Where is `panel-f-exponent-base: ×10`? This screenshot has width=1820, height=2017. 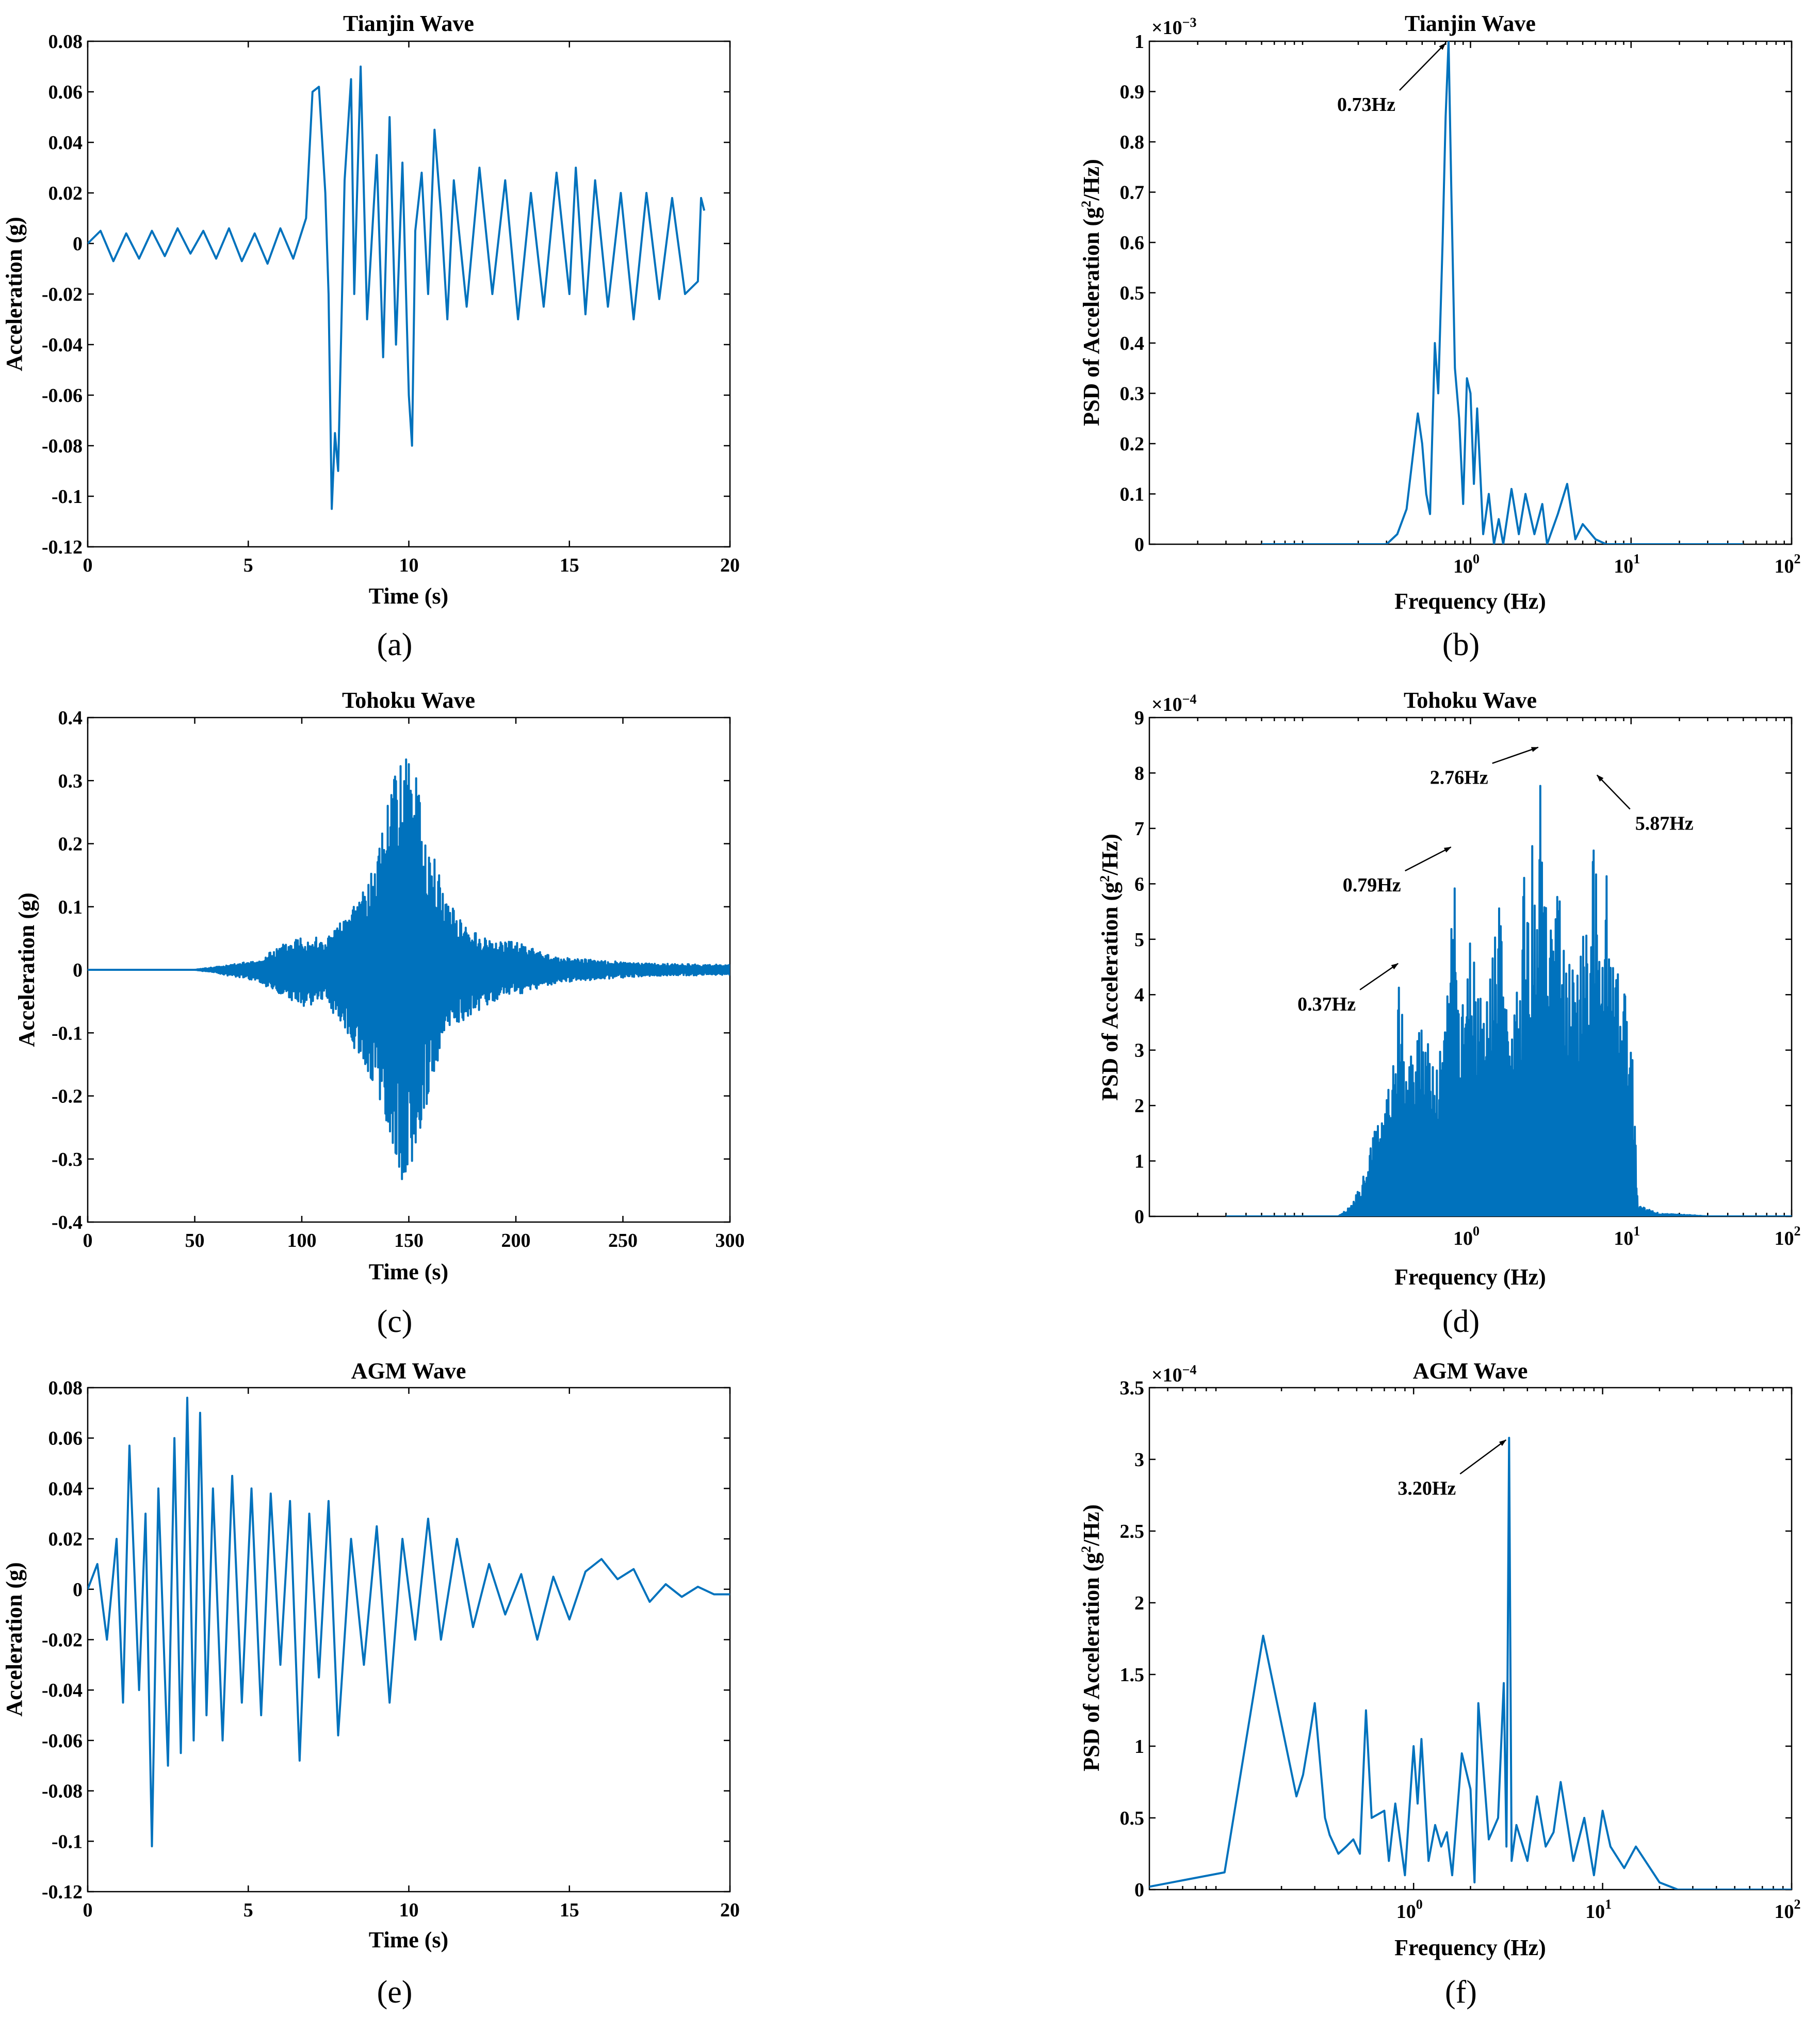 panel-f-exponent-base: ×10 is located at coordinates (1167, 1375).